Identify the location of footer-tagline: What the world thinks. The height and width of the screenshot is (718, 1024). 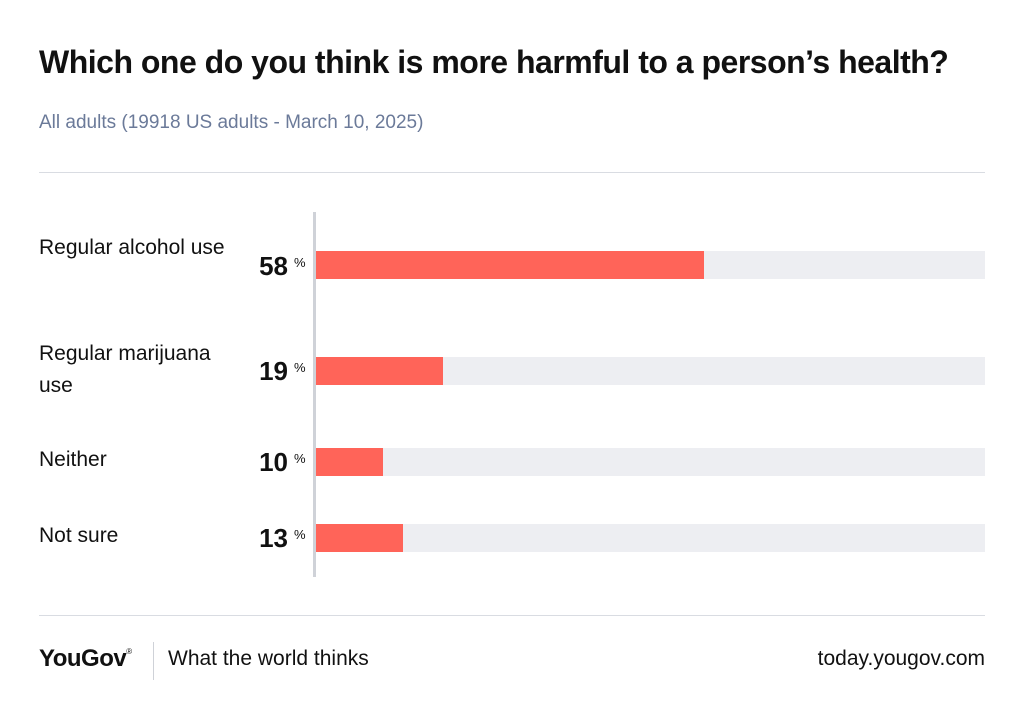
(268, 658).